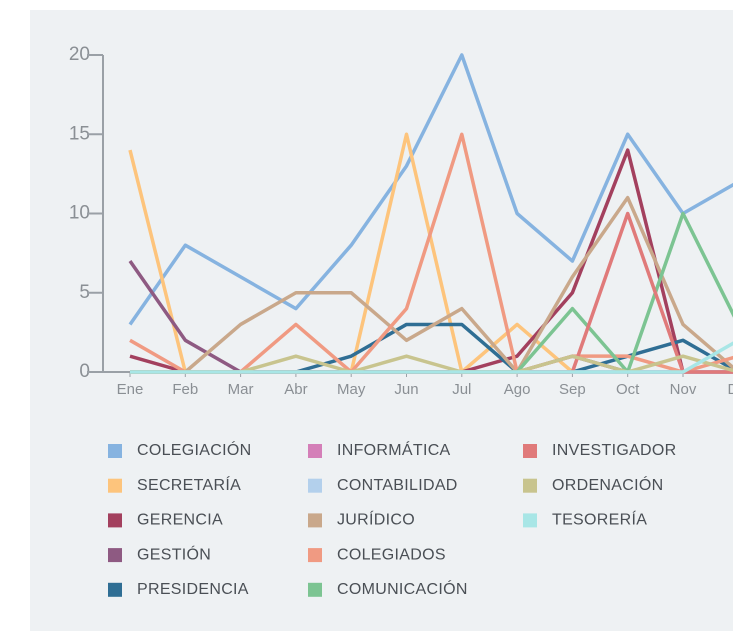 Image resolution: width=733 pixels, height=631 pixels. Describe the element at coordinates (295, 389) in the screenshot. I see `x-tick-label: Abr` at that location.